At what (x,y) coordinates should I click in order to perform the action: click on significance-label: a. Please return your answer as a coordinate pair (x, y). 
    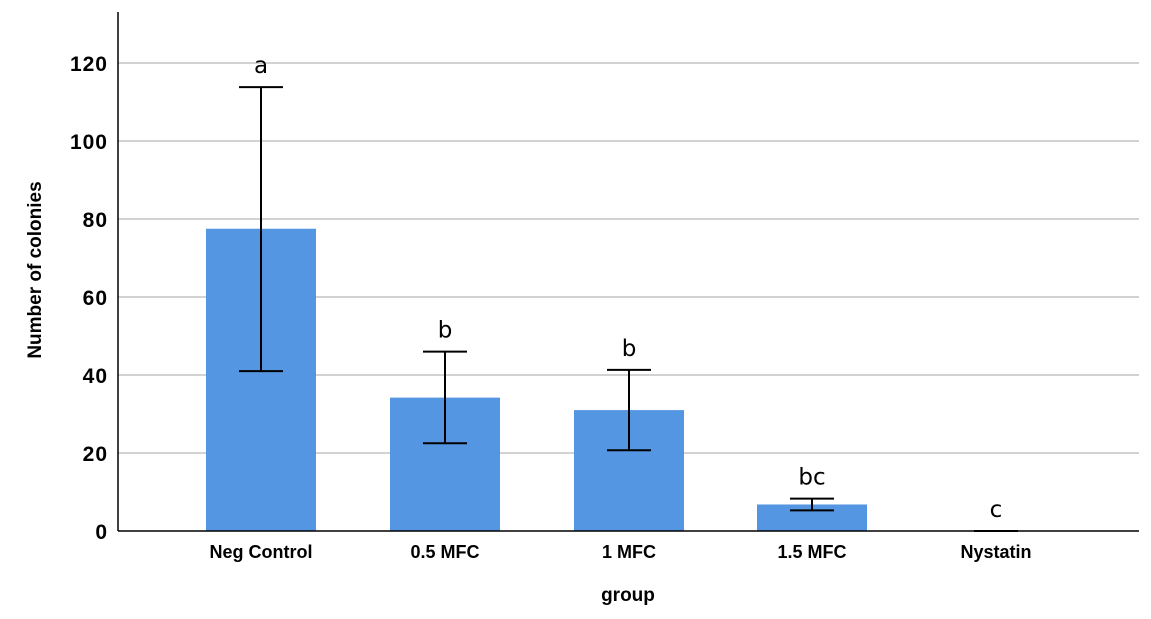
    Looking at the image, I should click on (261, 66).